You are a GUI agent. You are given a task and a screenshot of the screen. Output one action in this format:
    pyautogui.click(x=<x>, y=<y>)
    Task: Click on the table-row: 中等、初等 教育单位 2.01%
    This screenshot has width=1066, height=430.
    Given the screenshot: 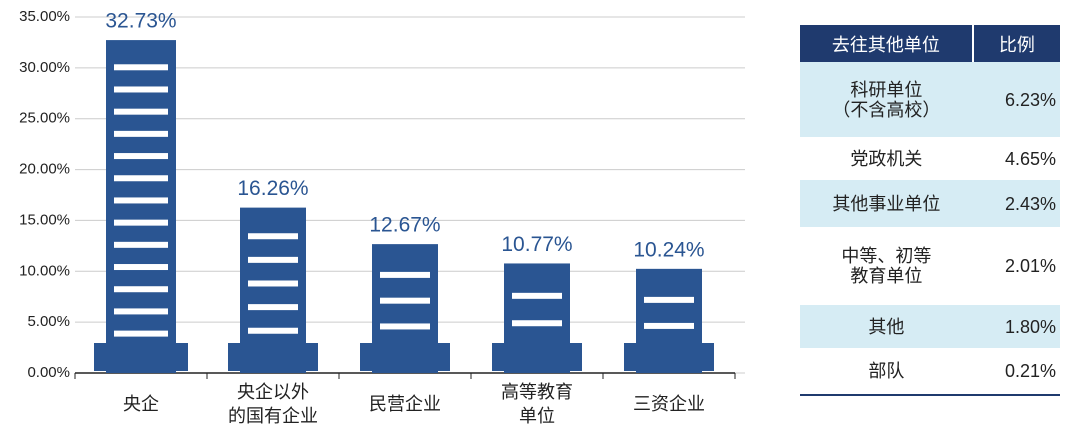 What is the action you would take?
    pyautogui.click(x=930, y=266)
    